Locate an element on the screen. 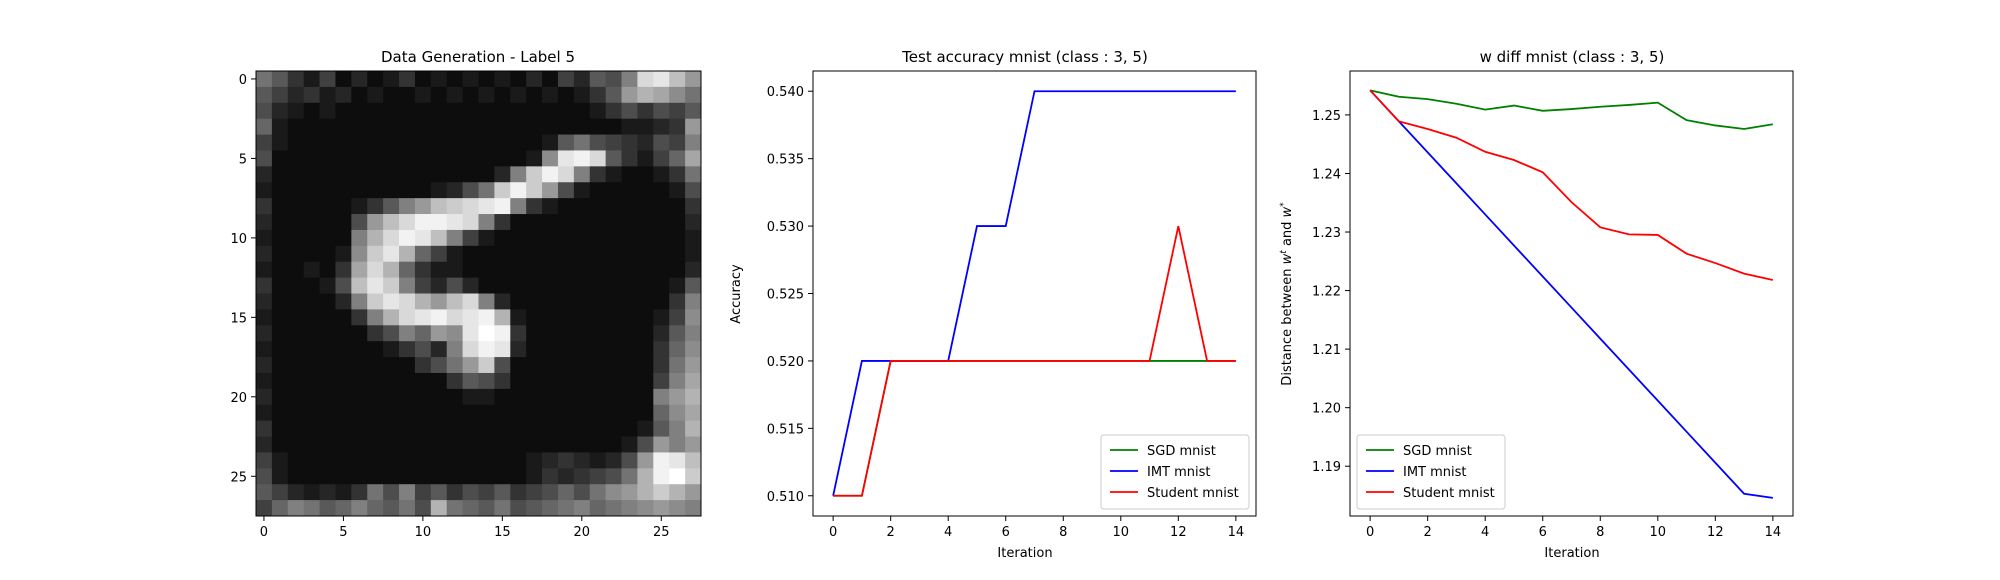 The image size is (2000, 580). accuracy-y-label: Accuracy is located at coordinates (736, 294).